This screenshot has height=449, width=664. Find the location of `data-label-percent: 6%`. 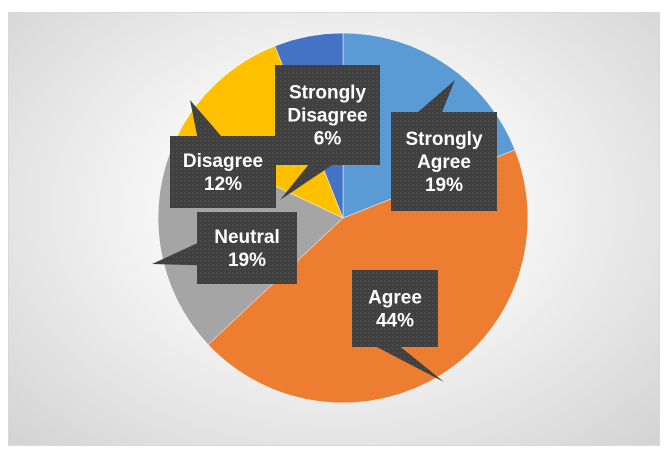

data-label-percent: 6% is located at coordinates (328, 139).